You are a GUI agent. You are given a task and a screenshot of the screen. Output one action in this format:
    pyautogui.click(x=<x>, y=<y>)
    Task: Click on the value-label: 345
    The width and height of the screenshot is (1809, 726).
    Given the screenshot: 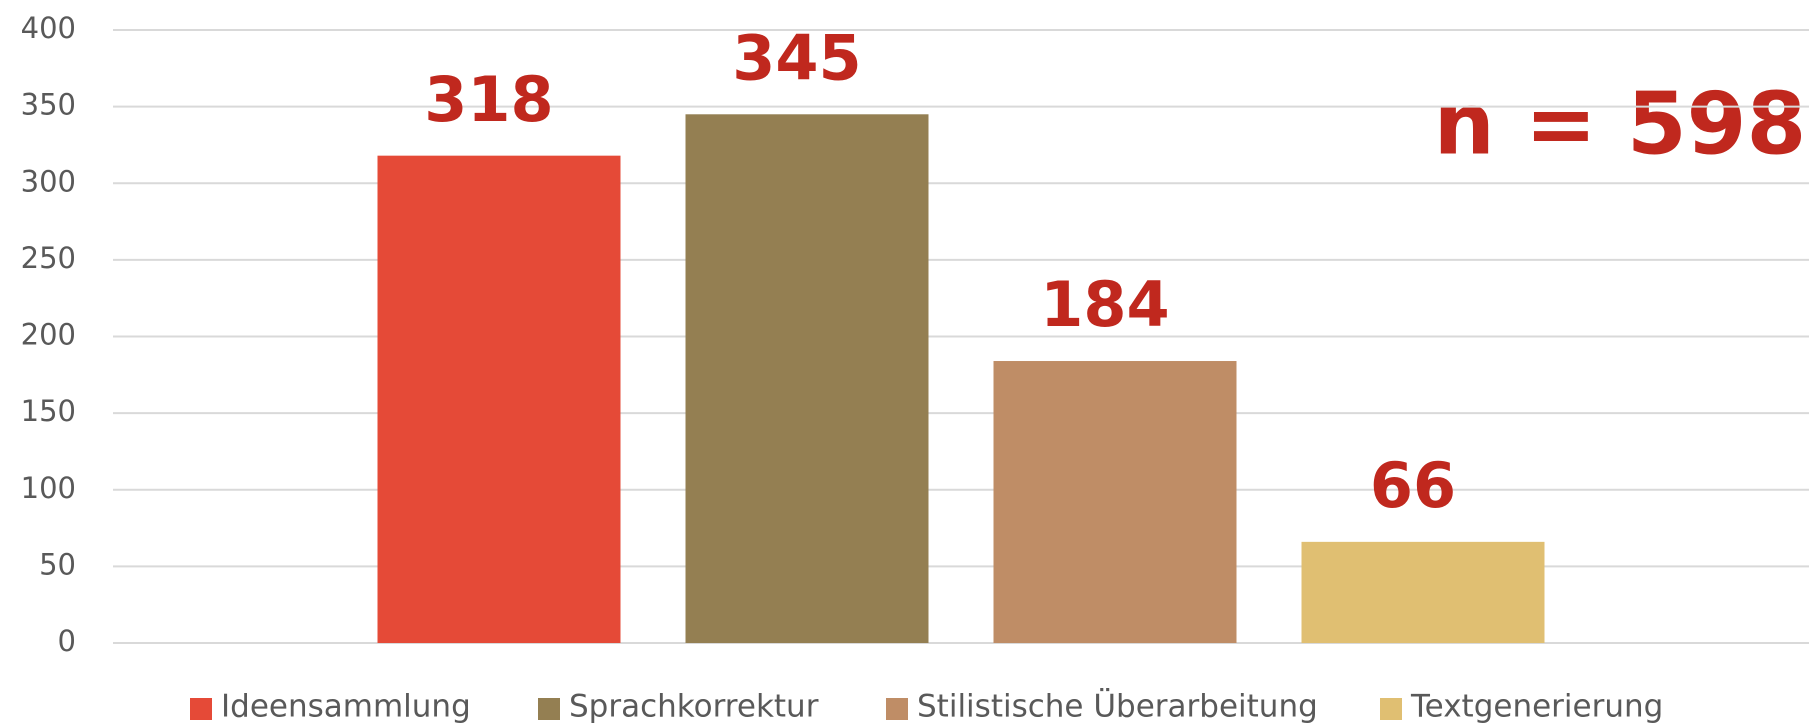 What is the action you would take?
    pyautogui.click(x=796, y=57)
    